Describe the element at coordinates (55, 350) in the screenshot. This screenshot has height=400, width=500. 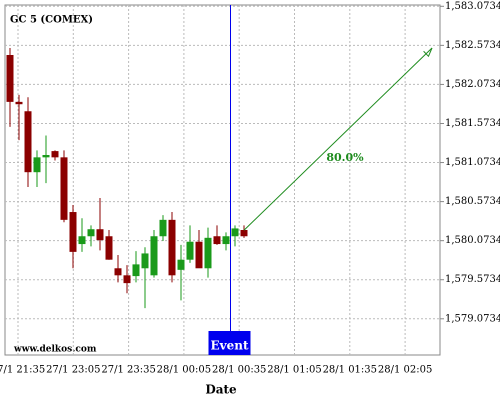
I see `watermark: www.delkos.com` at that location.